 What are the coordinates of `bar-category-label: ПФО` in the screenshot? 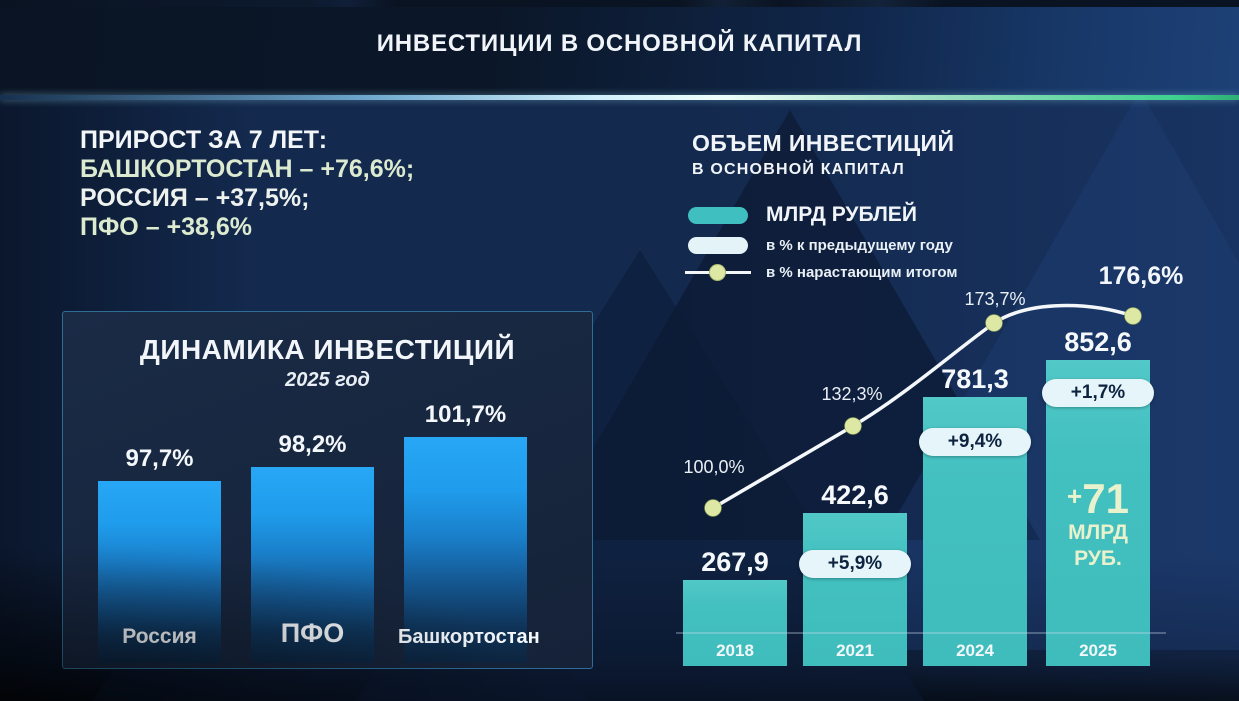 It's located at (312, 633).